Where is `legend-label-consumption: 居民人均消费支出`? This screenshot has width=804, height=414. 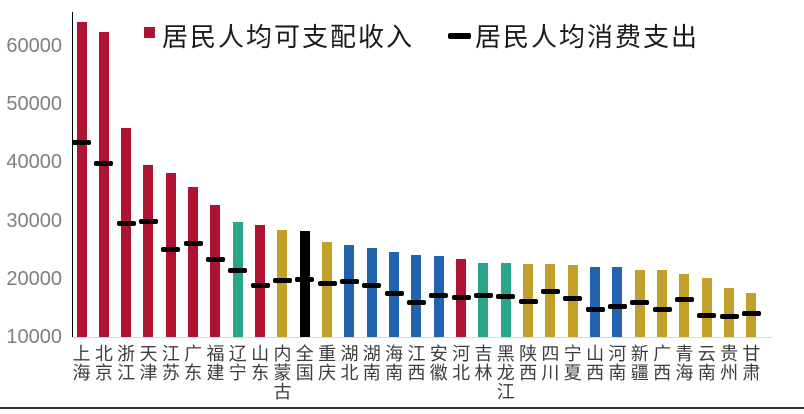
legend-label-consumption: 居民人均消费支出 is located at coordinates (587, 37).